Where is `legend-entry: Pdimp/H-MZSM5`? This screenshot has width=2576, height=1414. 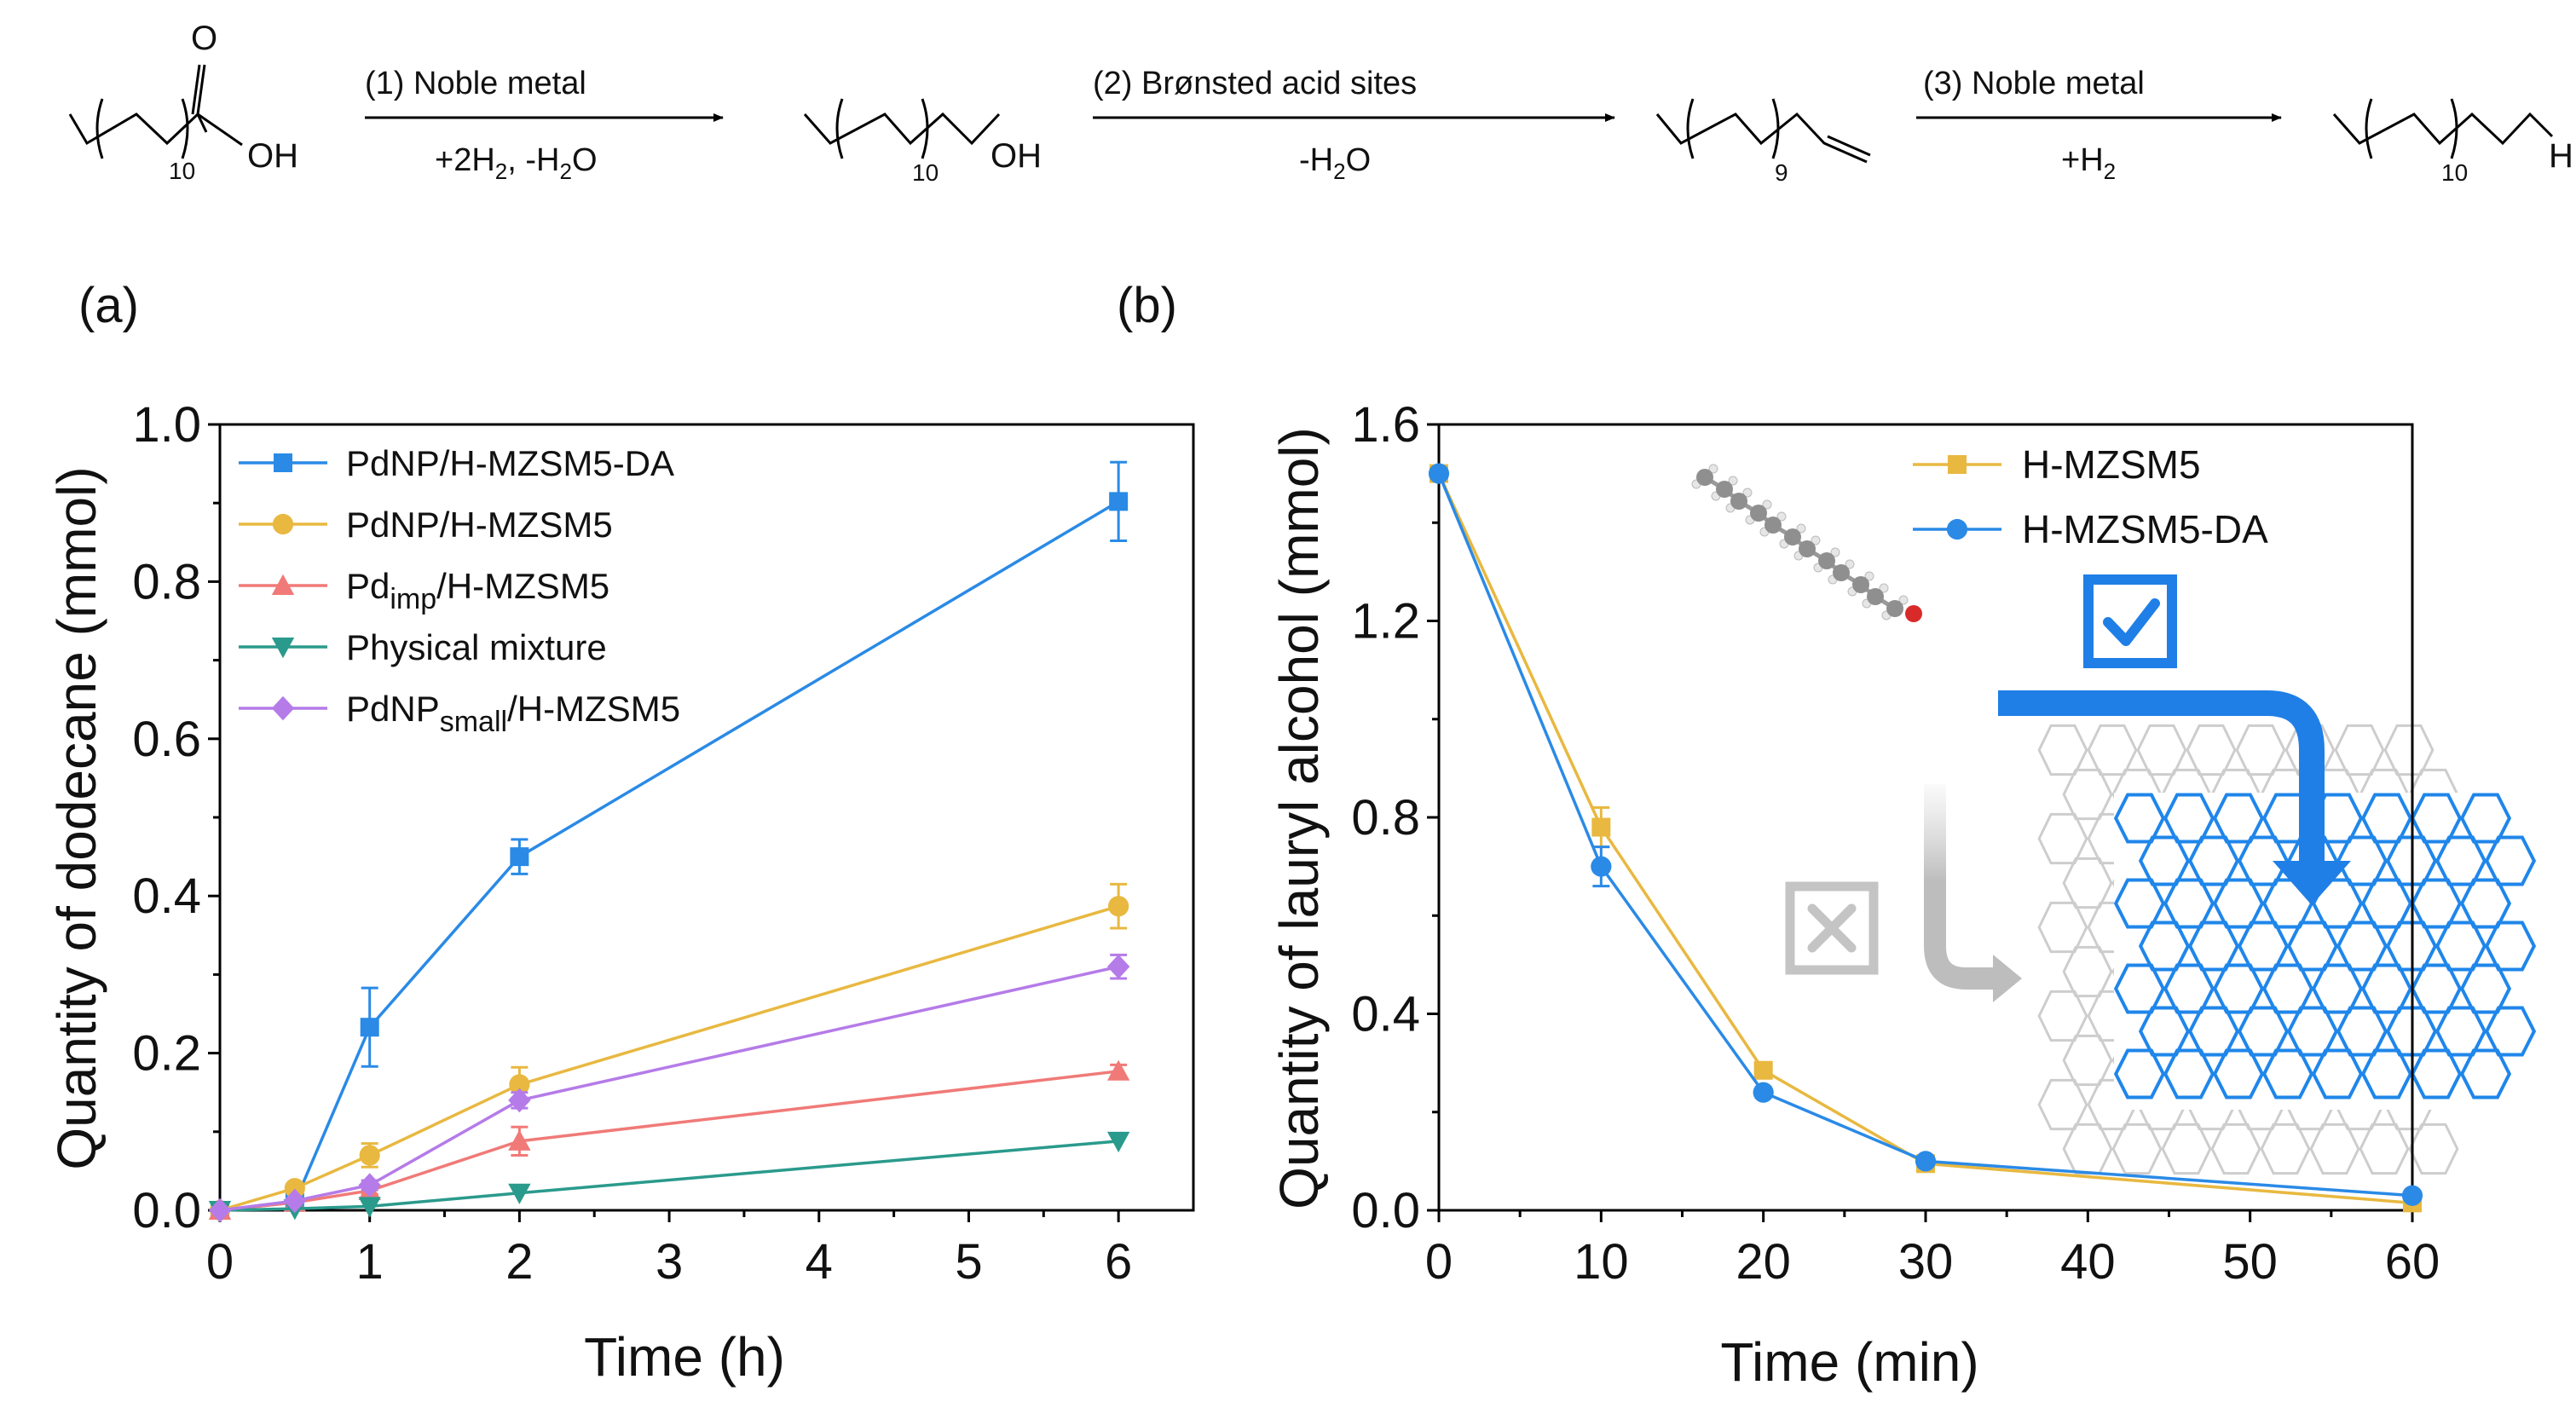 legend-entry: Pdimp/H-MZSM5 is located at coordinates (477, 590).